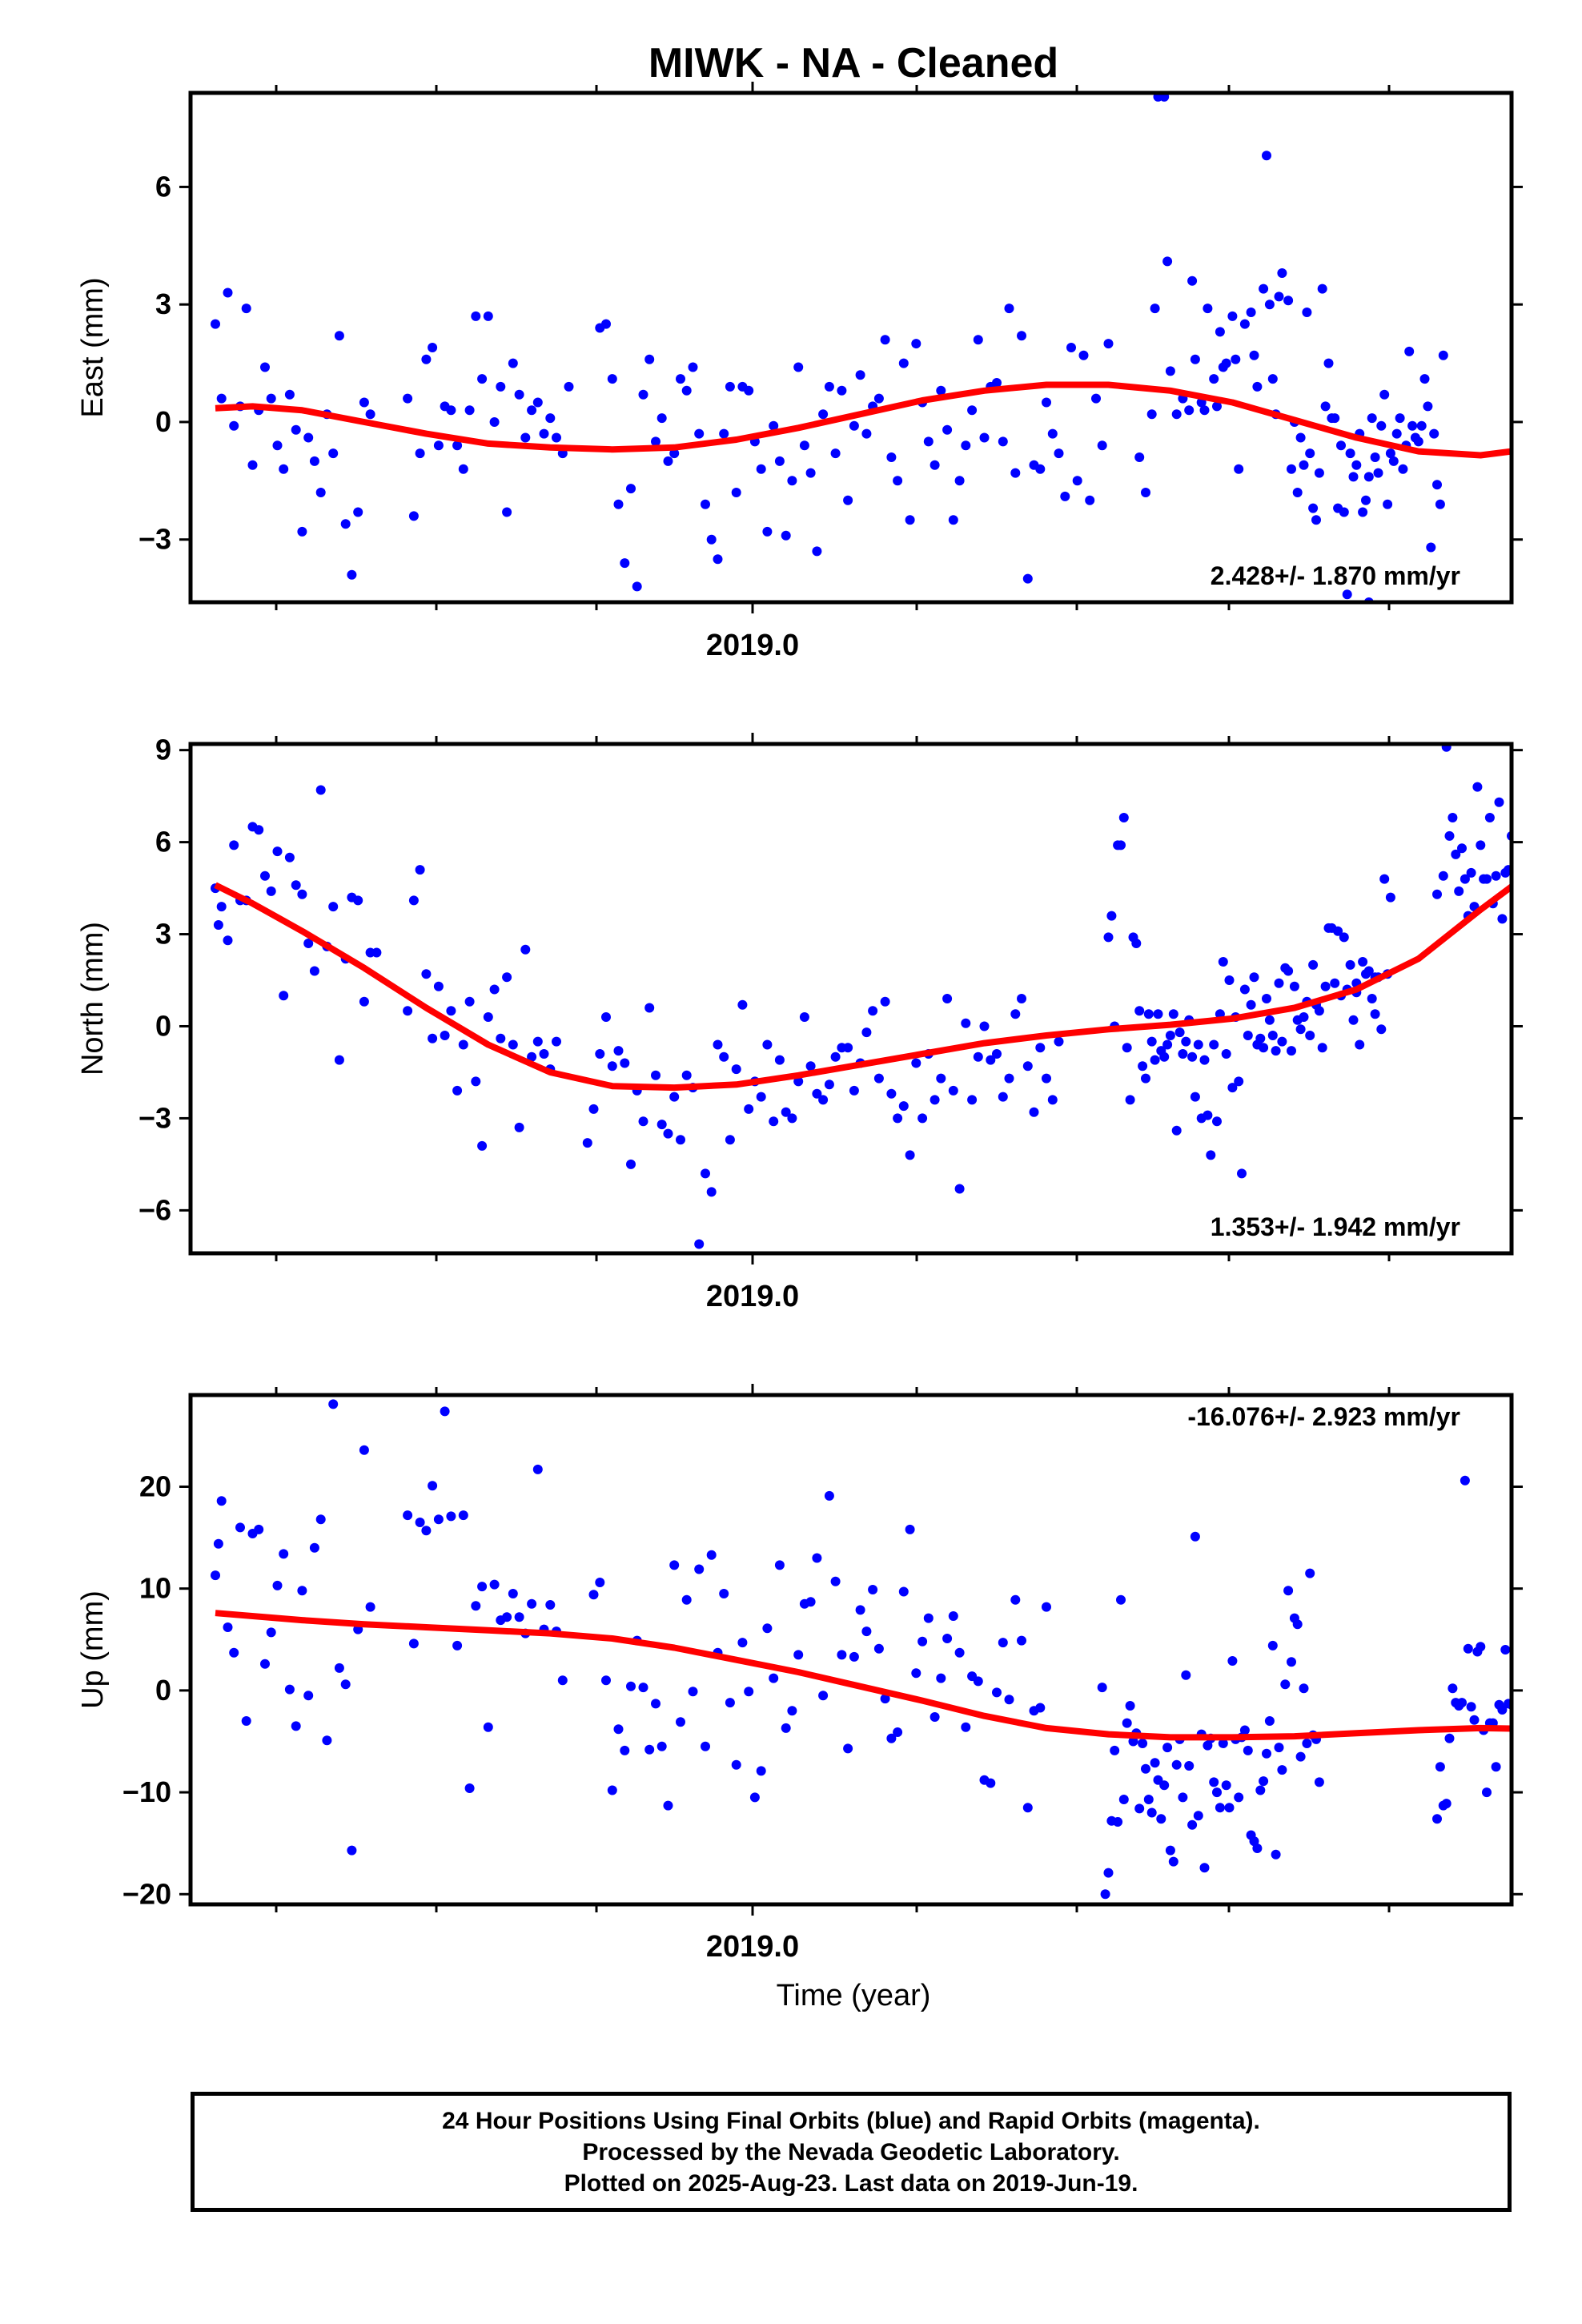 This screenshot has width=1582, height=2324. I want to click on y-tick-label: 6, so click(163, 186).